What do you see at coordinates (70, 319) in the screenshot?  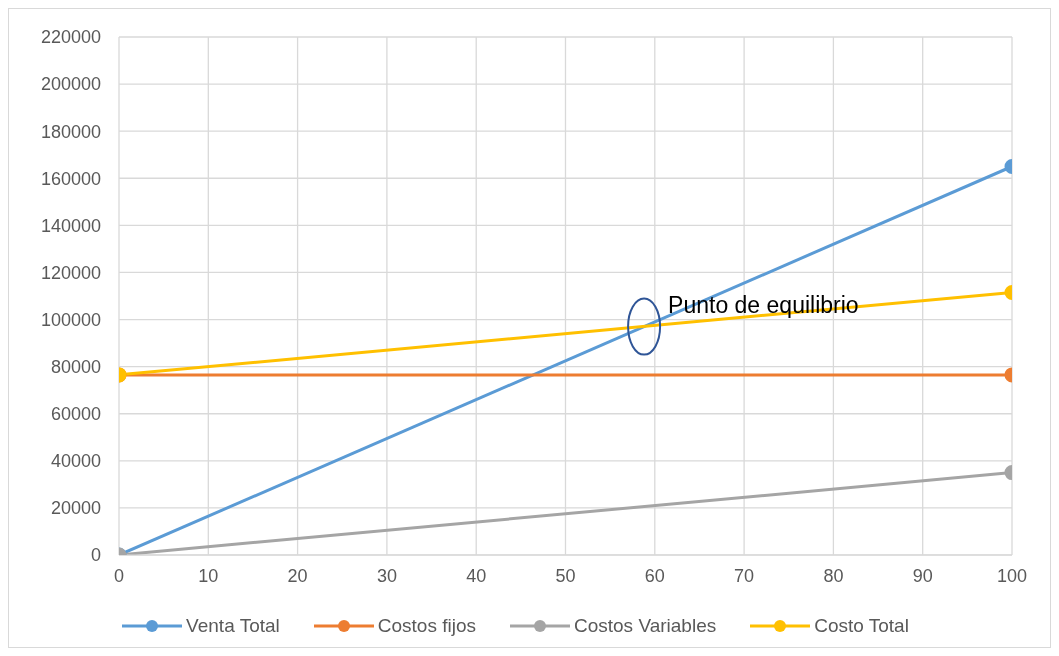 I see `y-tick-label: 100000` at bounding box center [70, 319].